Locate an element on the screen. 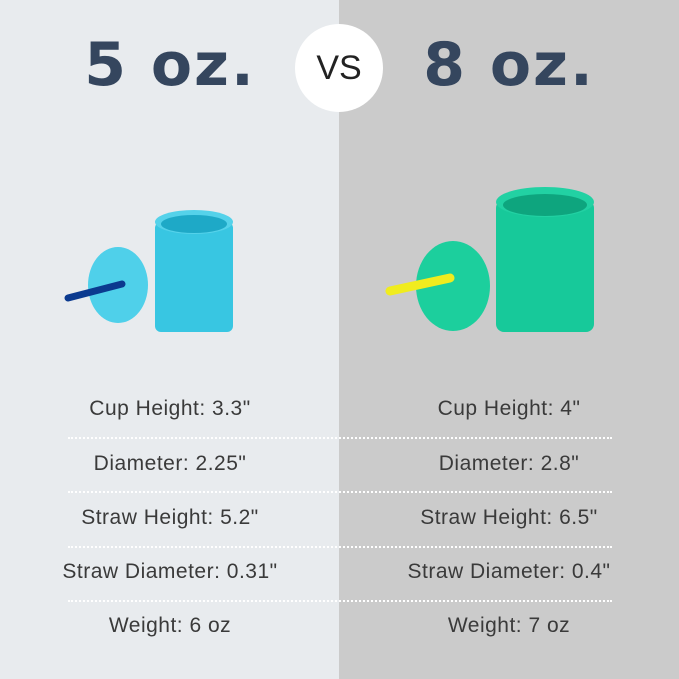 Image resolution: width=679 pixels, height=679 pixels. large-cup is located at coordinates (489, 259).